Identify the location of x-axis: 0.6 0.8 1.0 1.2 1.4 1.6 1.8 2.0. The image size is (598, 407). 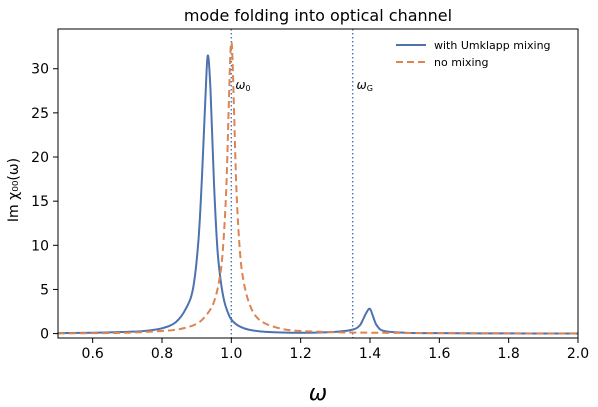
(335, 350).